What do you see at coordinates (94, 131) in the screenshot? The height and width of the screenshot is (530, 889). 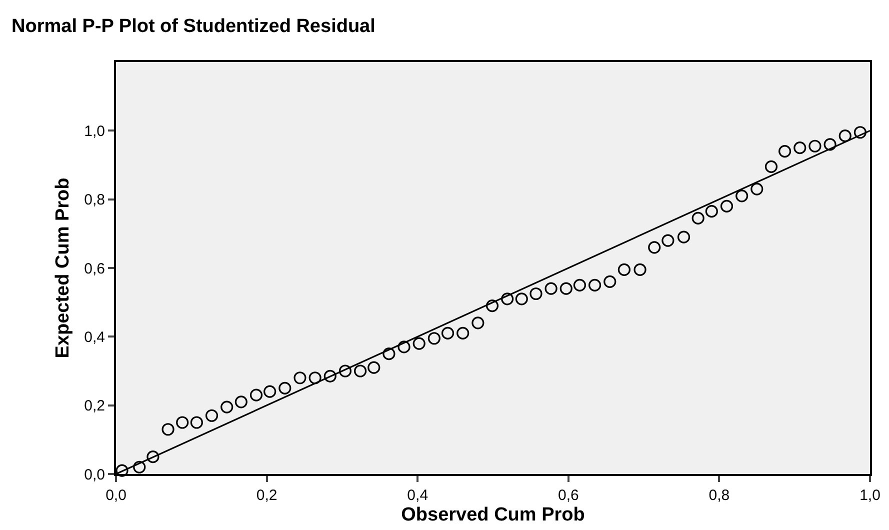 I see `y-tick-label: 1,0` at bounding box center [94, 131].